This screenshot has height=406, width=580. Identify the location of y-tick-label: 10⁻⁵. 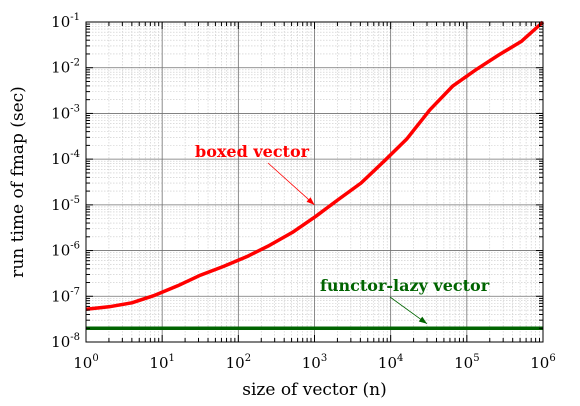
(65, 204).